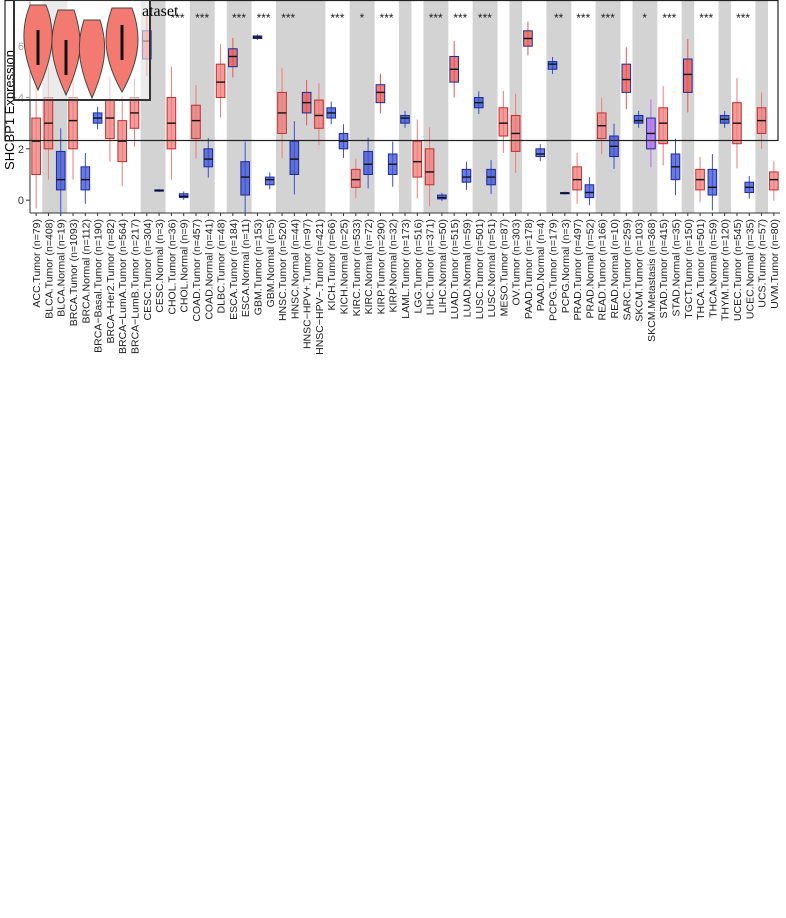 This screenshot has width=786, height=918. What do you see at coordinates (443, 266) in the screenshot?
I see `x-tick-label: LIHC.Normal (n=50)` at bounding box center [443, 266].